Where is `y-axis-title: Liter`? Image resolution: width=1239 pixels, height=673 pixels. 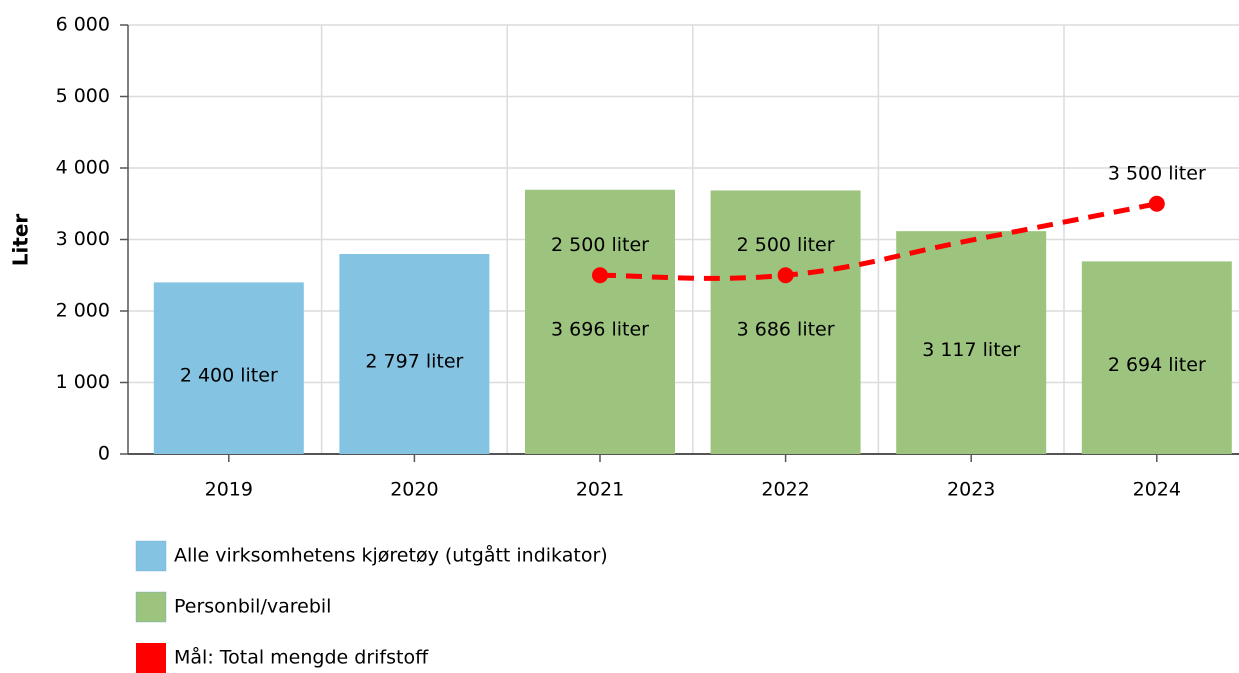 y-axis-title: Liter is located at coordinates (21, 240).